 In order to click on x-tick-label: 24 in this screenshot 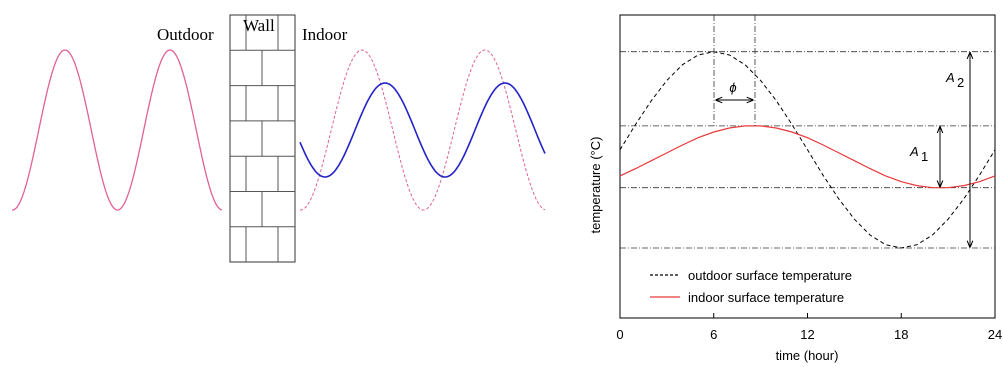, I will do `click(995, 334)`.